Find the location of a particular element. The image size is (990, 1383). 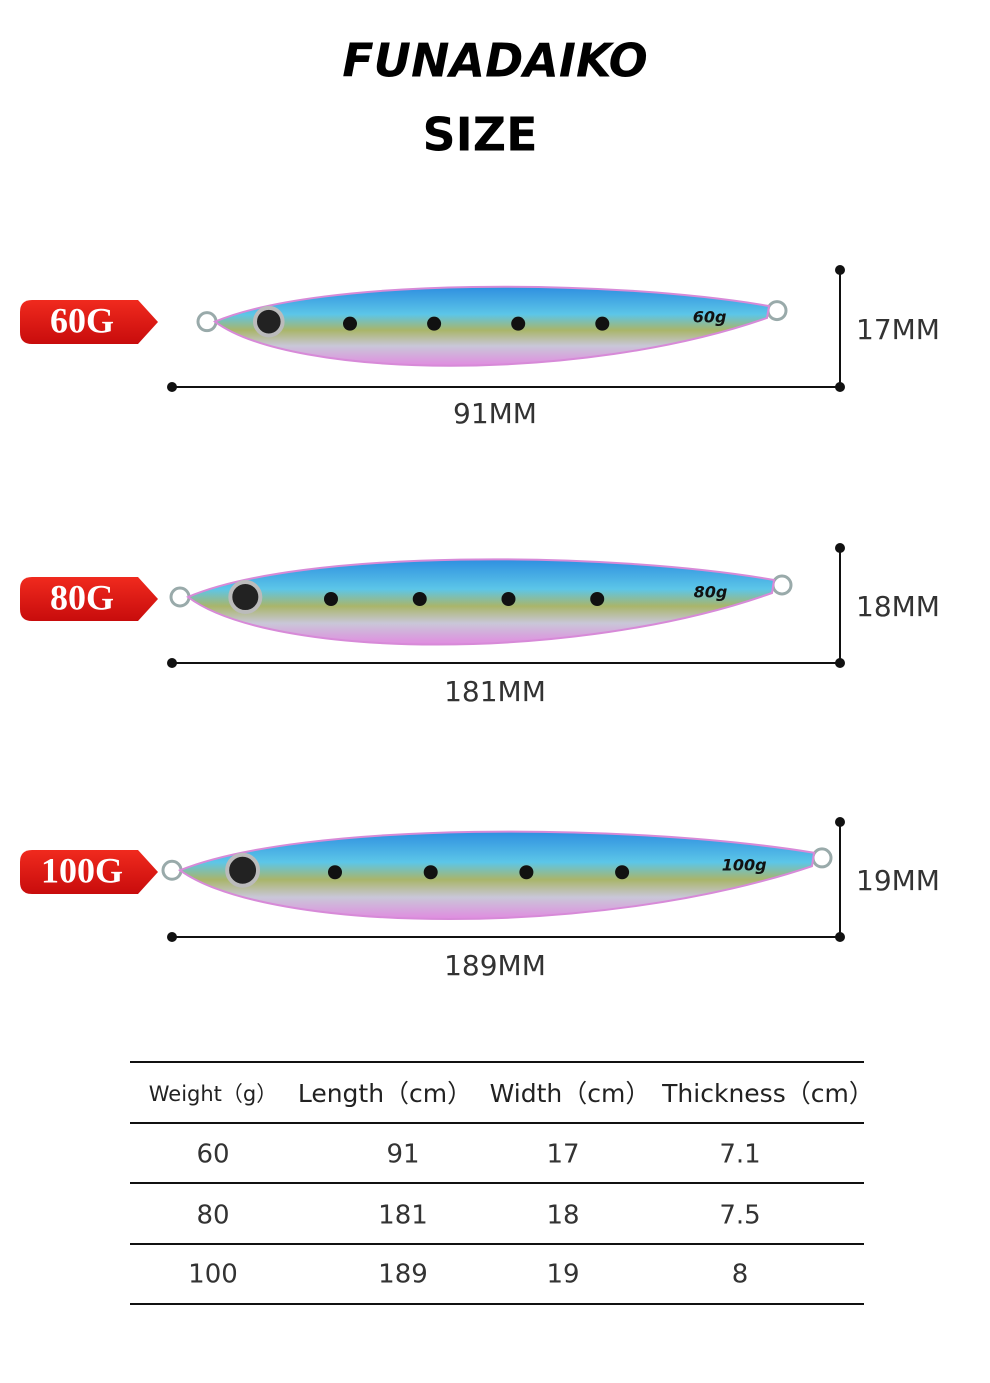

width-label: 19MM is located at coordinates (898, 880).